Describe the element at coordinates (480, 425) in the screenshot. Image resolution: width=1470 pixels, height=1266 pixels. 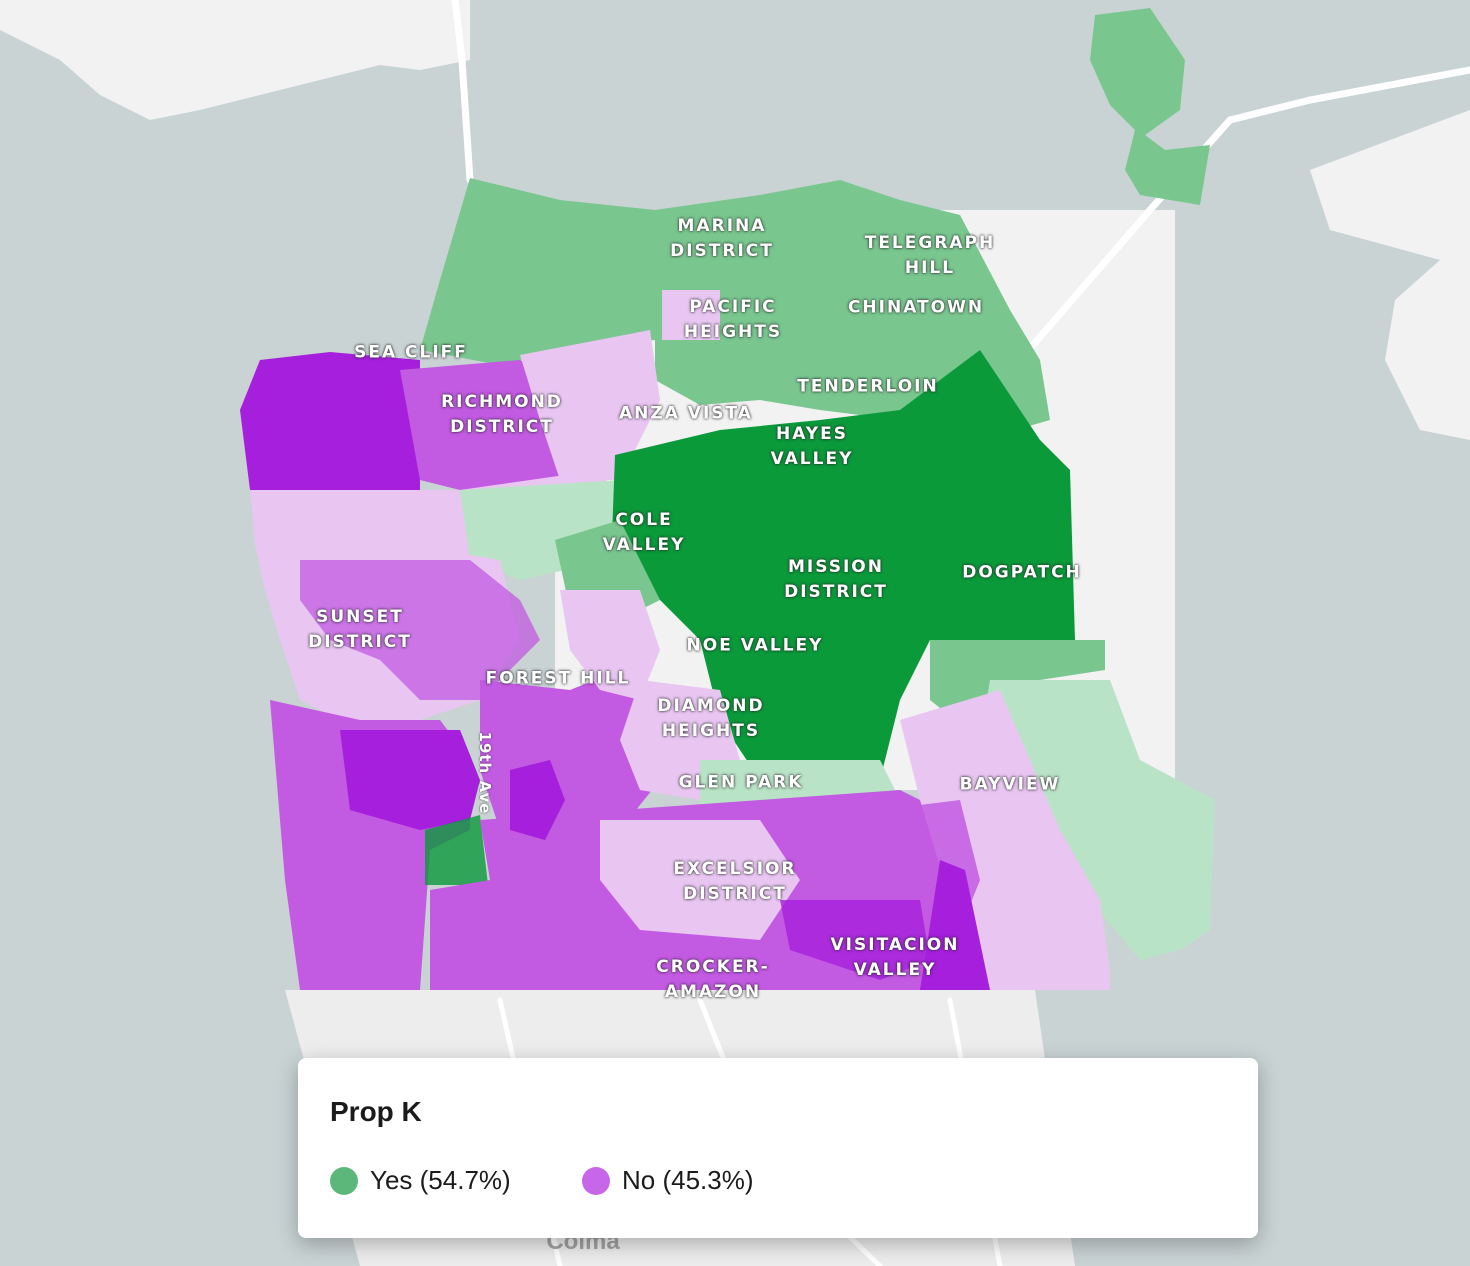
I see `region-richmond-no` at that location.